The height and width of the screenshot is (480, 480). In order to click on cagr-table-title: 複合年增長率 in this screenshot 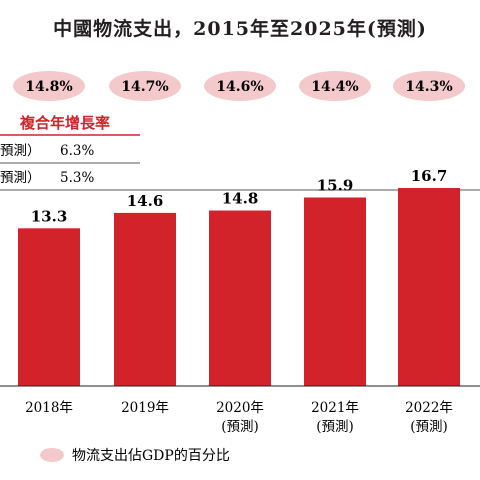, I will do `click(64, 123)`.